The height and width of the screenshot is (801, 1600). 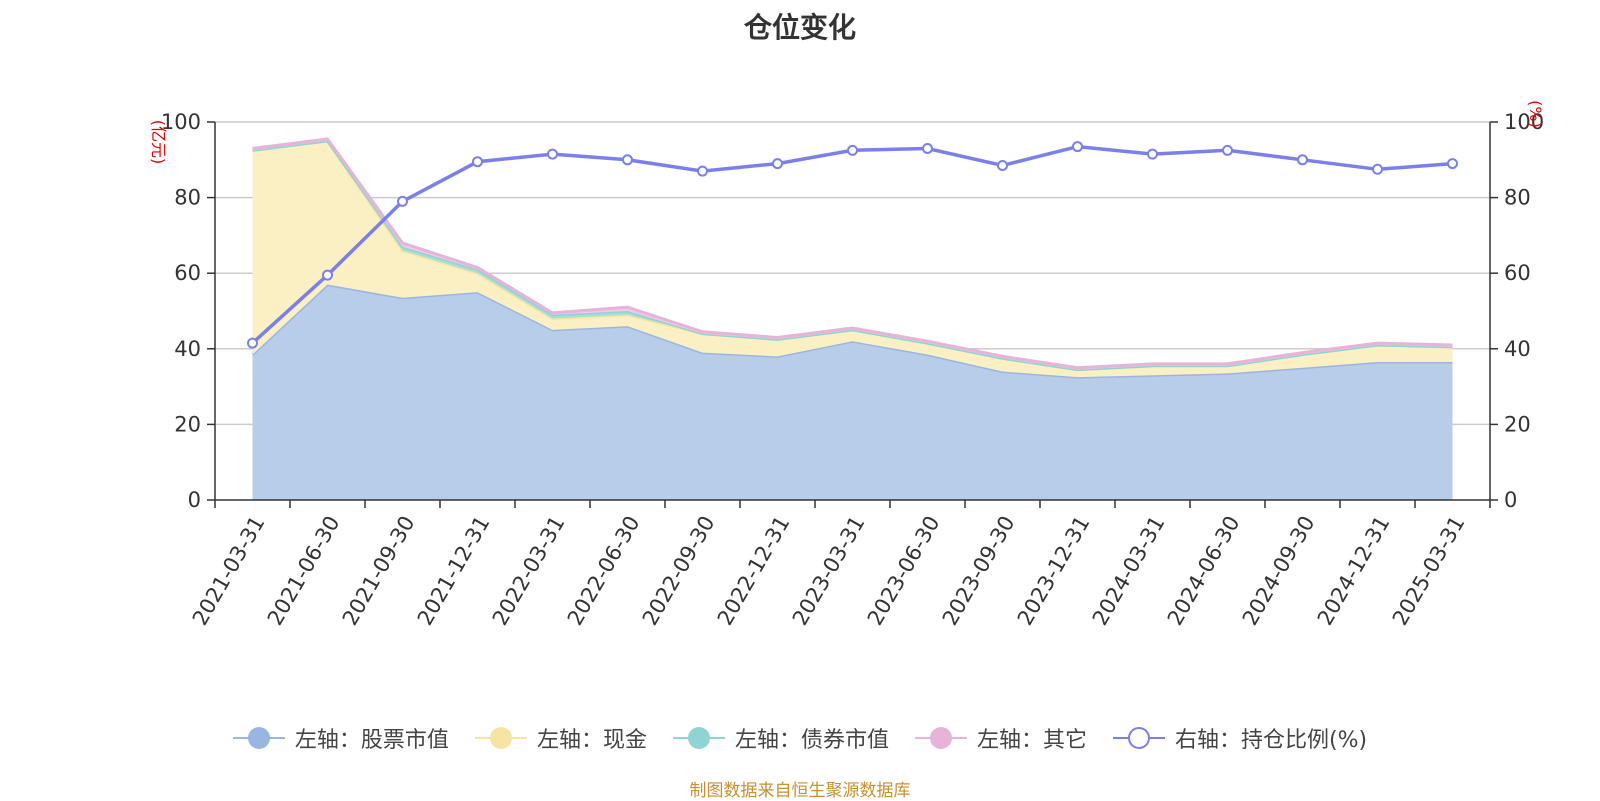 I want to click on legend-item: 左轴：现金, so click(x=560, y=738).